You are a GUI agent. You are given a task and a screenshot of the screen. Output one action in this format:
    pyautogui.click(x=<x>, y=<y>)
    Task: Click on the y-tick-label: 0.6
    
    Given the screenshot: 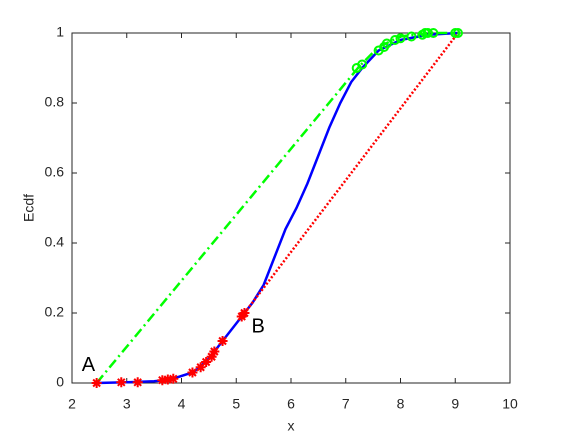 What is the action you would take?
    pyautogui.click(x=55, y=172)
    